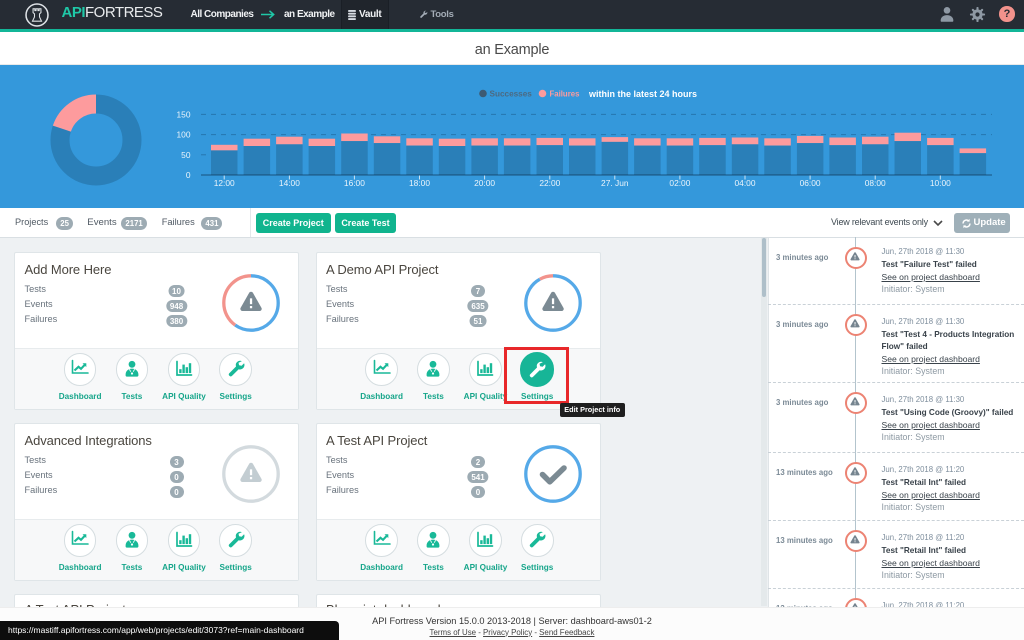  What do you see at coordinates (419, 183) in the screenshot?
I see `svg-text: 18:00` at bounding box center [419, 183].